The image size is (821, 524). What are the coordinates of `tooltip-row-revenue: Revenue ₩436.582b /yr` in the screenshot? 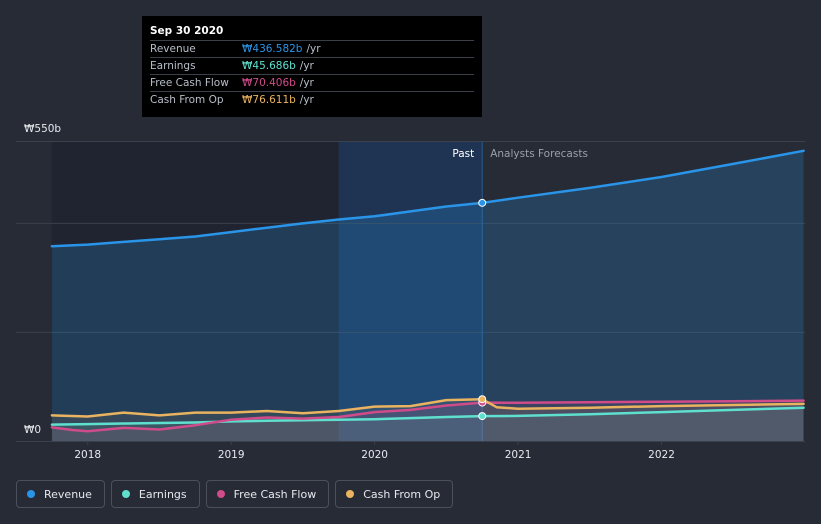 It's located at (312, 48).